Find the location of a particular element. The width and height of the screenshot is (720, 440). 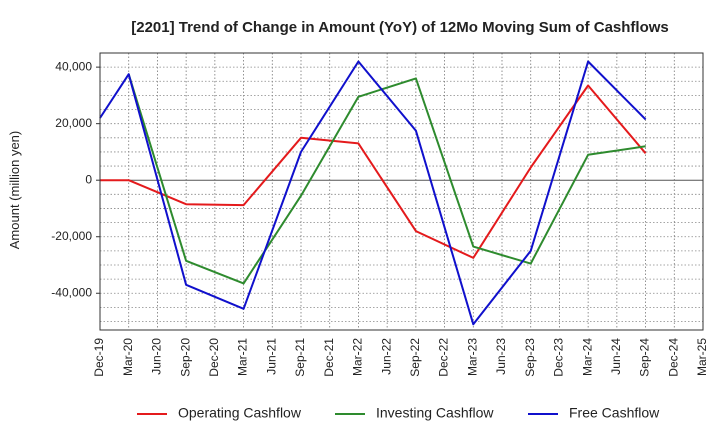

x-tick-label: Mar-24 is located at coordinates (587, 357).